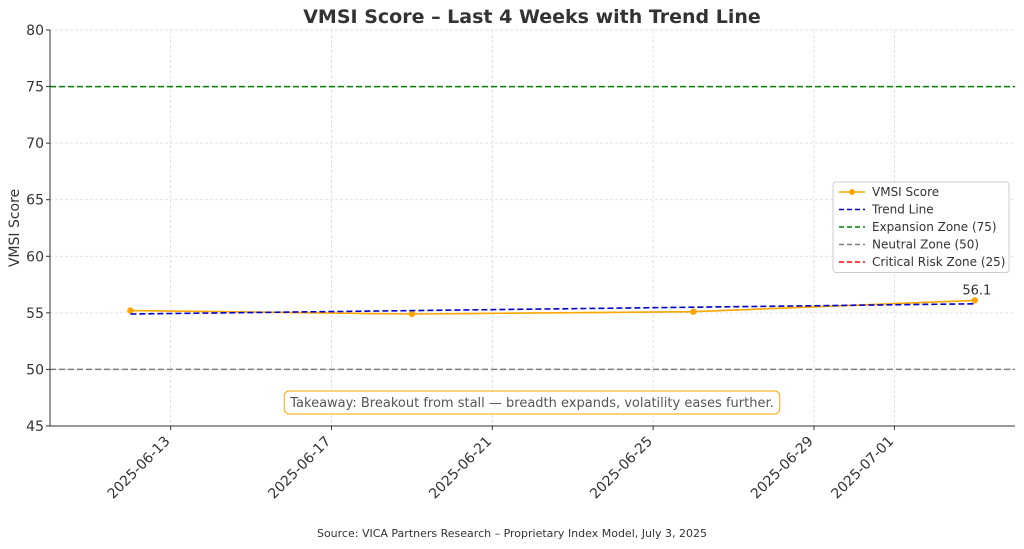 The image size is (1024, 549). I want to click on legend-box, so click(921, 227).